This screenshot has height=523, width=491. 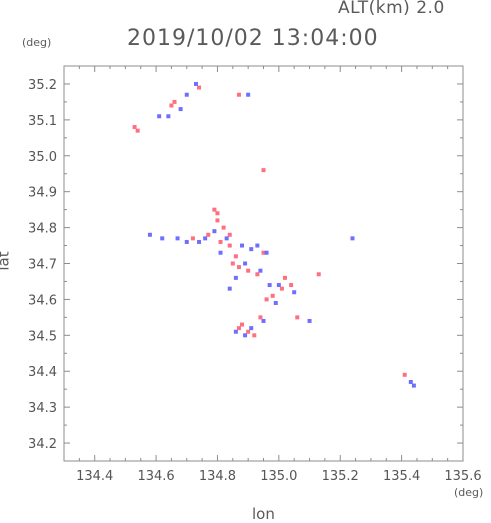 I want to click on y-tick-label: 34.6, so click(x=42, y=300).